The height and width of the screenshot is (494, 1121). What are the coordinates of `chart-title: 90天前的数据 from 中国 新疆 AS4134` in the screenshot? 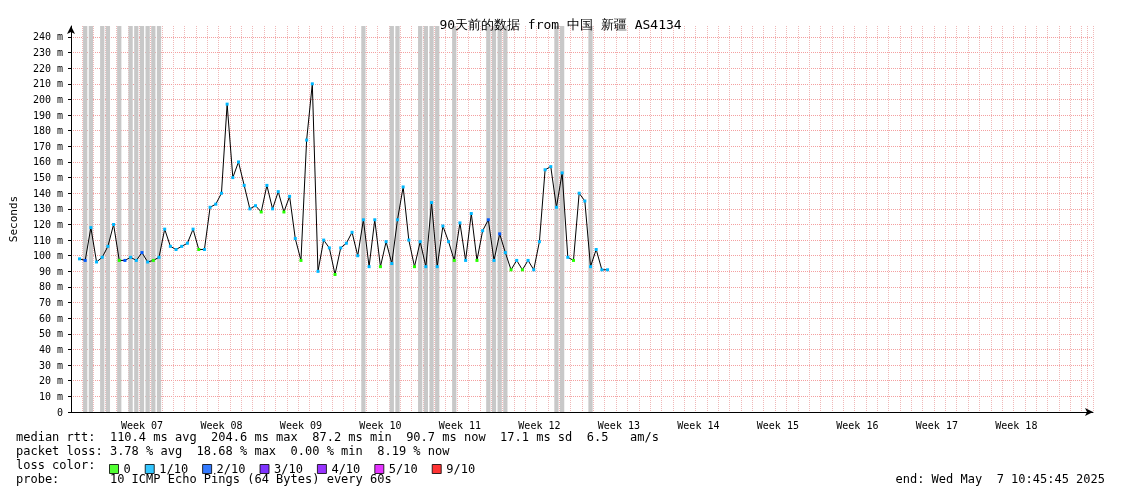 It's located at (560, 24).